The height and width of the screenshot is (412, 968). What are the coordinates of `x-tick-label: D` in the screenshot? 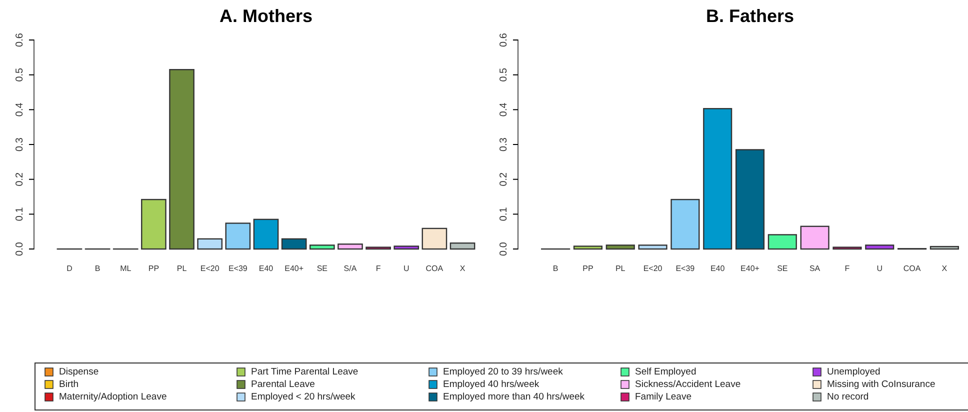 It's located at (69, 268).